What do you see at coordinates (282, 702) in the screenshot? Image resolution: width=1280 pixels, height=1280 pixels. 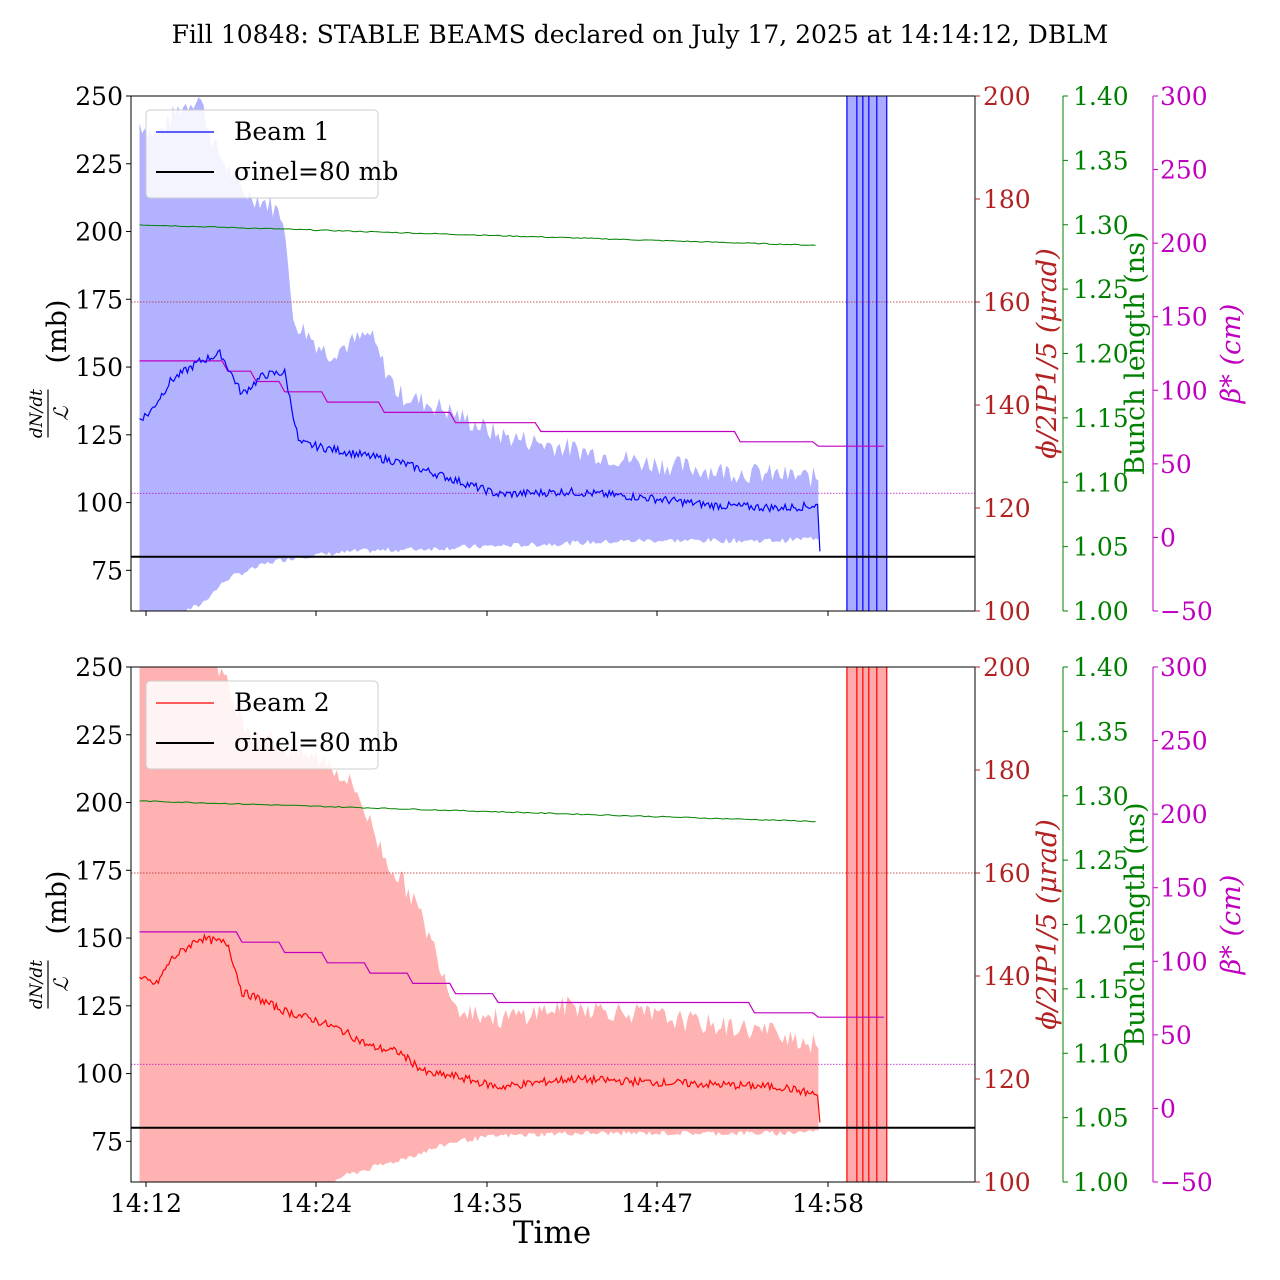 I see `legend-label-beam: Beam 2` at bounding box center [282, 702].